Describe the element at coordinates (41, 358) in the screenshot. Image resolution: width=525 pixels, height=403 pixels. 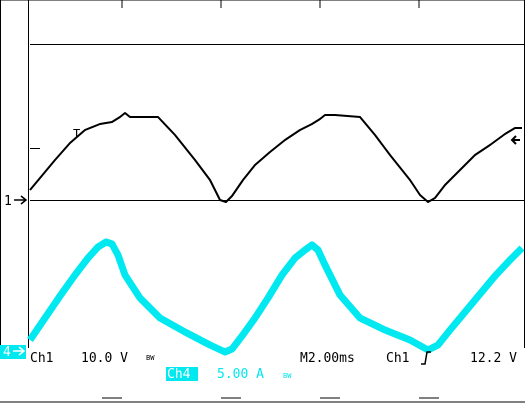
I see `ch1-label: Ch1` at that location.